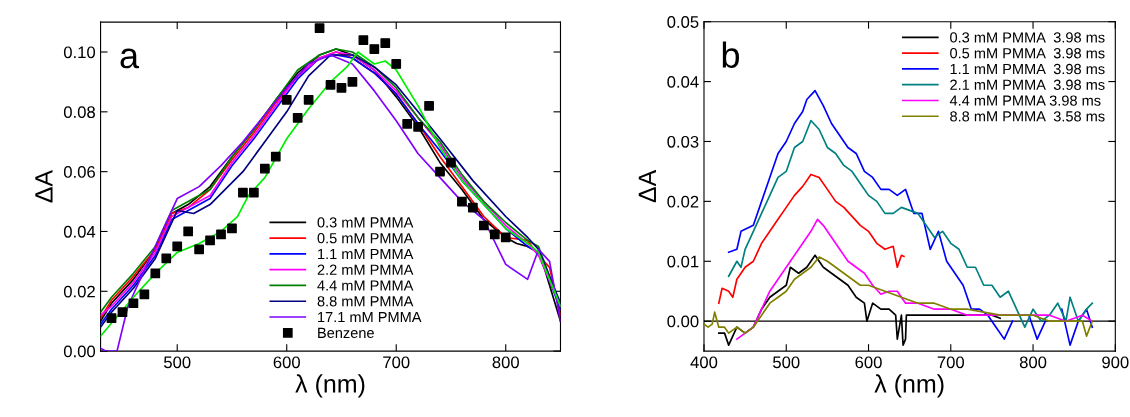  What do you see at coordinates (1027, 84) in the screenshot?
I see `legend-label: 2.1 mM PMMA 3.98 ms` at bounding box center [1027, 84].